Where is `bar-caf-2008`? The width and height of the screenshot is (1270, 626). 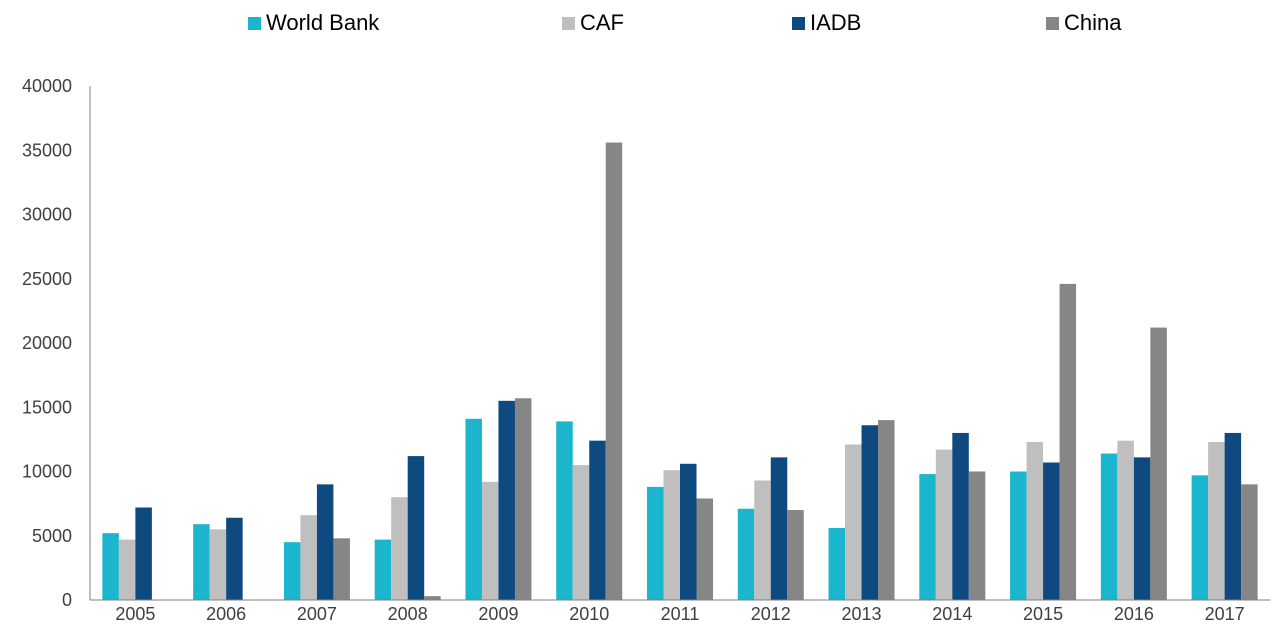 bar-caf-2008 is located at coordinates (399, 548).